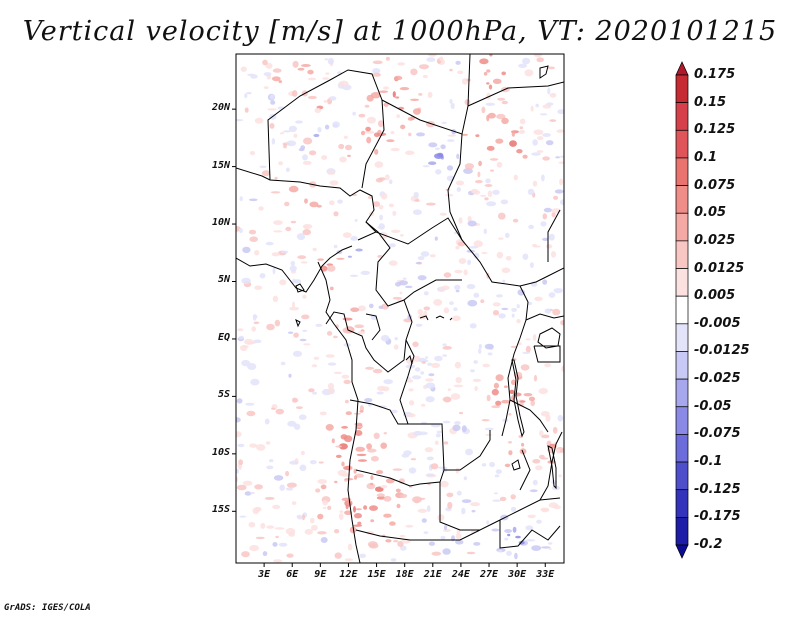  Describe the element at coordinates (518, 398) in the screenshot. I see `lake-tanganyika` at that location.